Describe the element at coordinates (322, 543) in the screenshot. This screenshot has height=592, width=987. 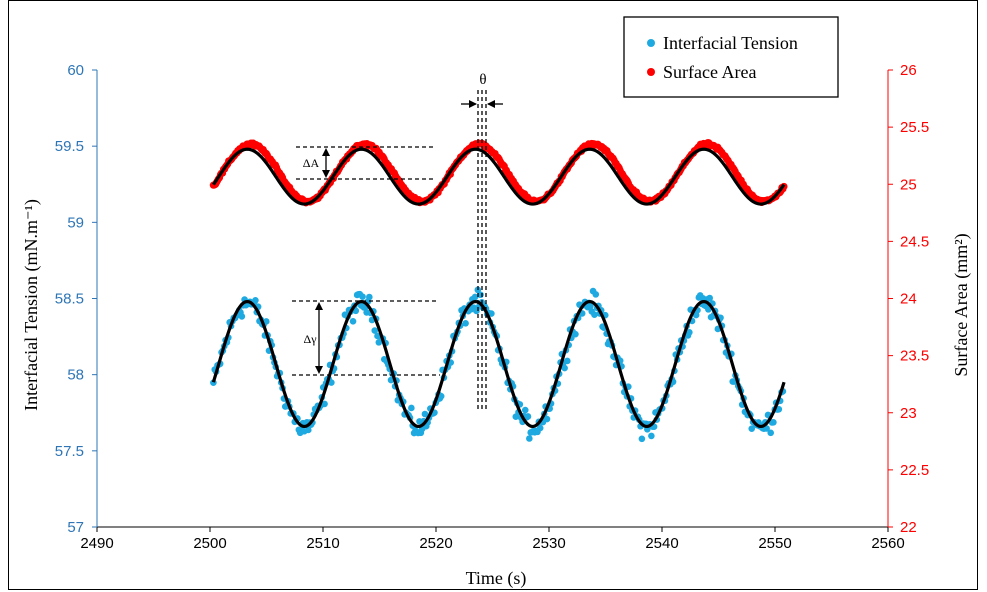
I see `x-tick-label: 2510` at that location.